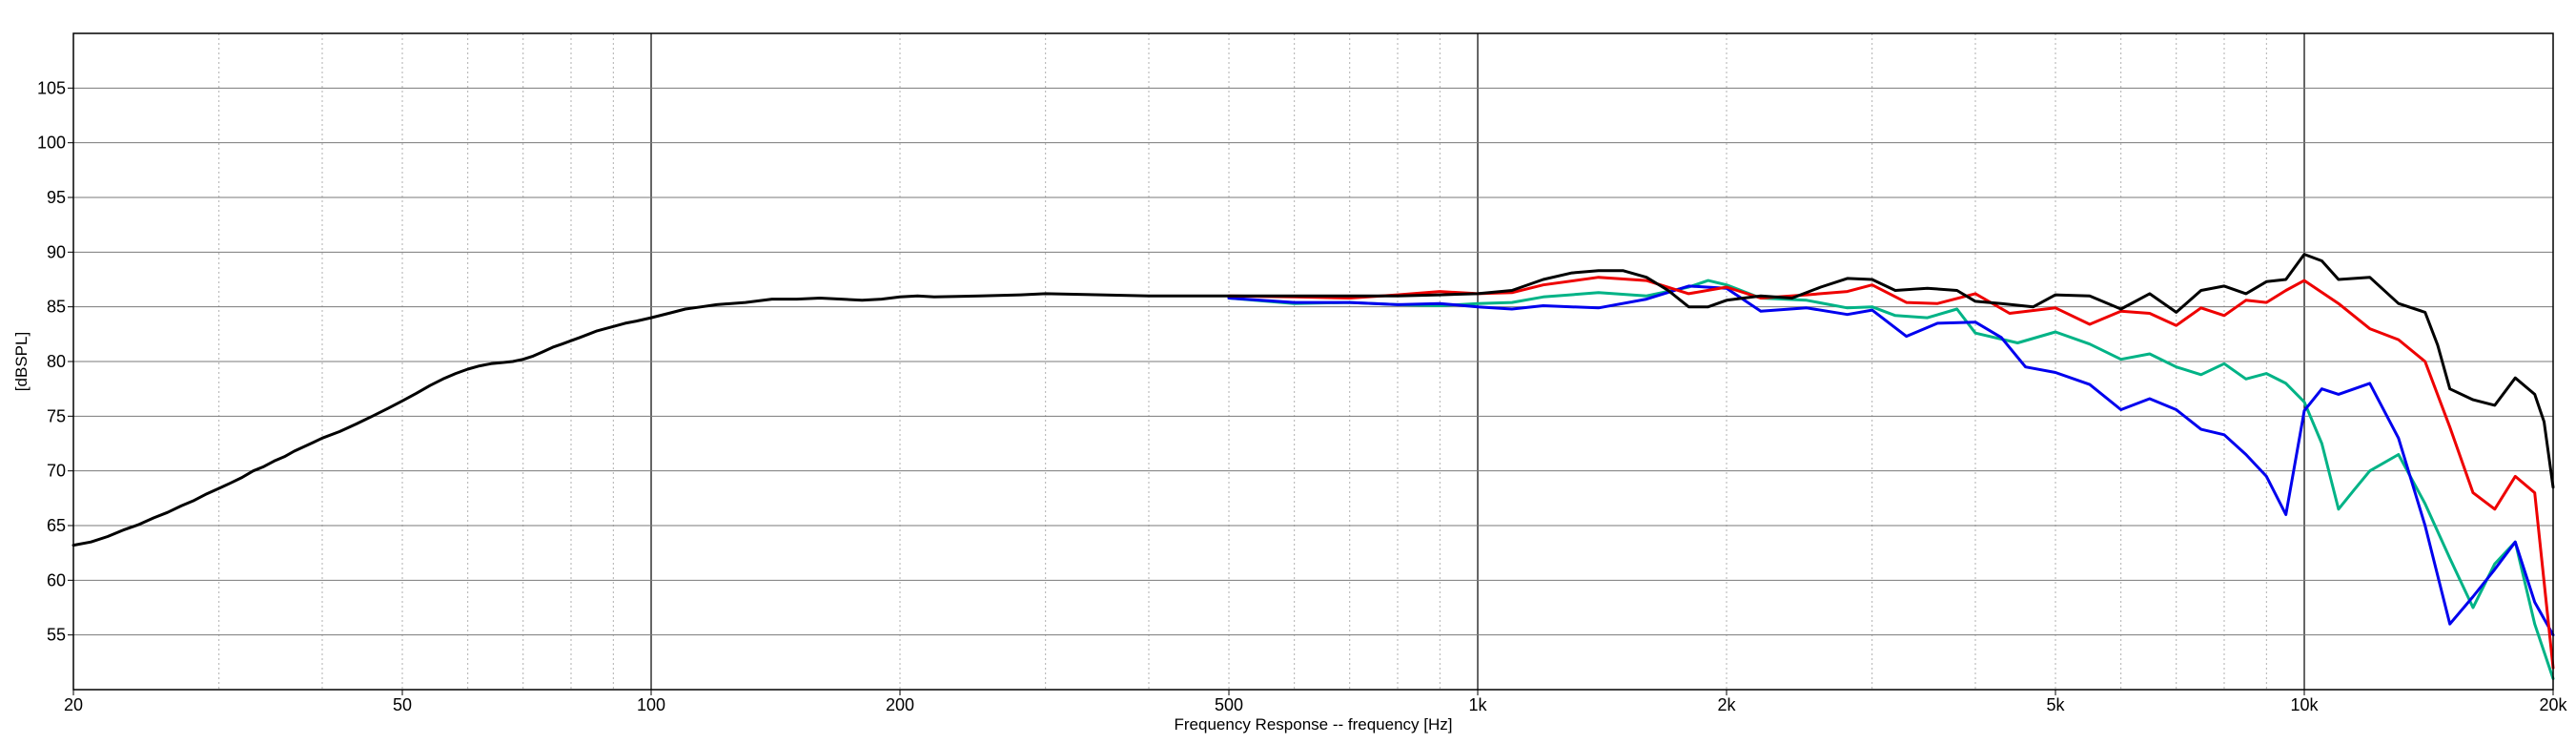  I want to click on x-tick-label: 10k, so click(2304, 704).